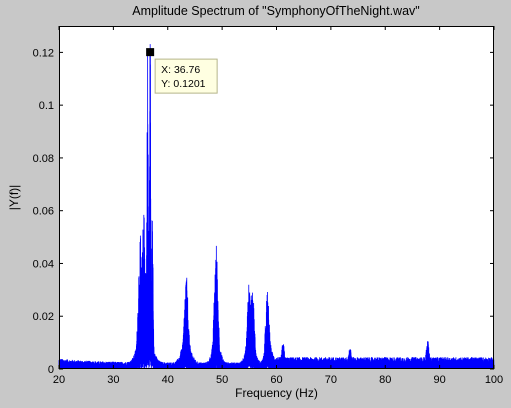 The width and height of the screenshot is (511, 408). What do you see at coordinates (51, 370) in the screenshot?
I see `y-tick-label: 0` at bounding box center [51, 370].